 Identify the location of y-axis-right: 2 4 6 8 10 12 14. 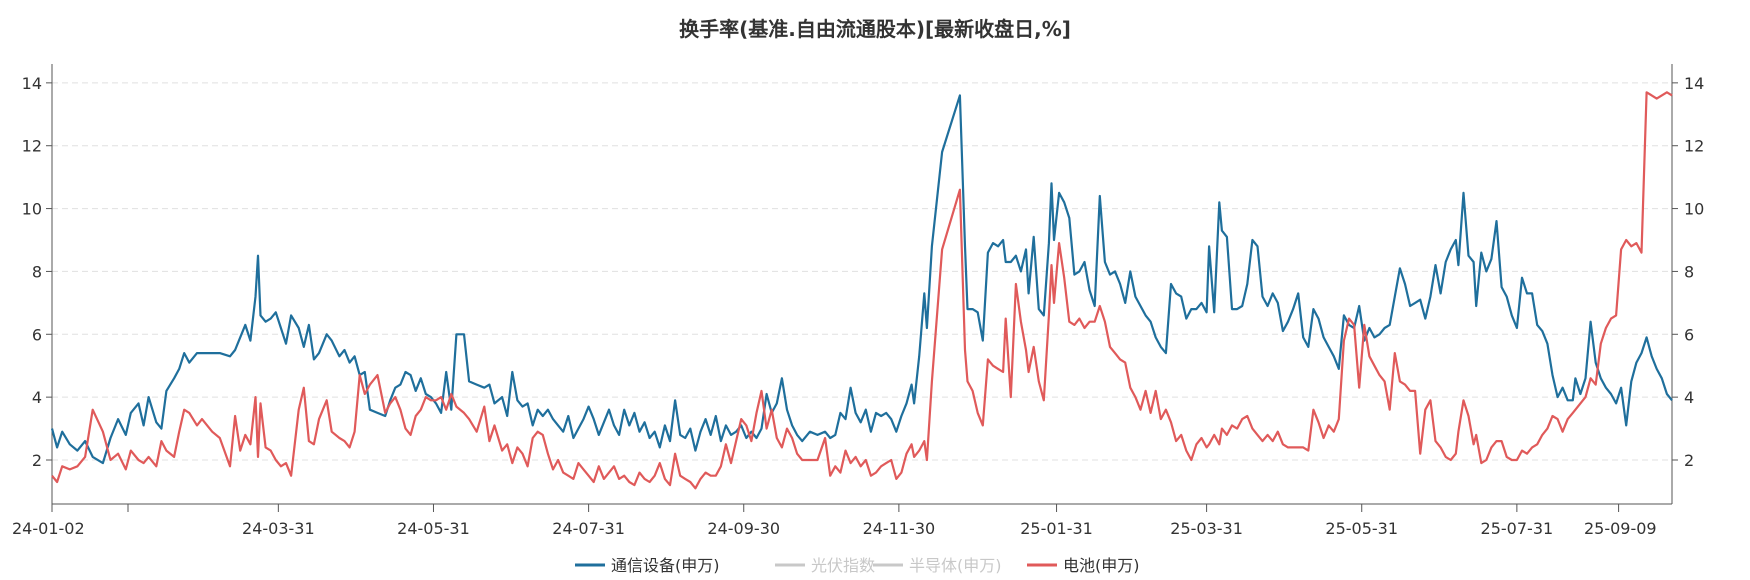
(1688, 272).